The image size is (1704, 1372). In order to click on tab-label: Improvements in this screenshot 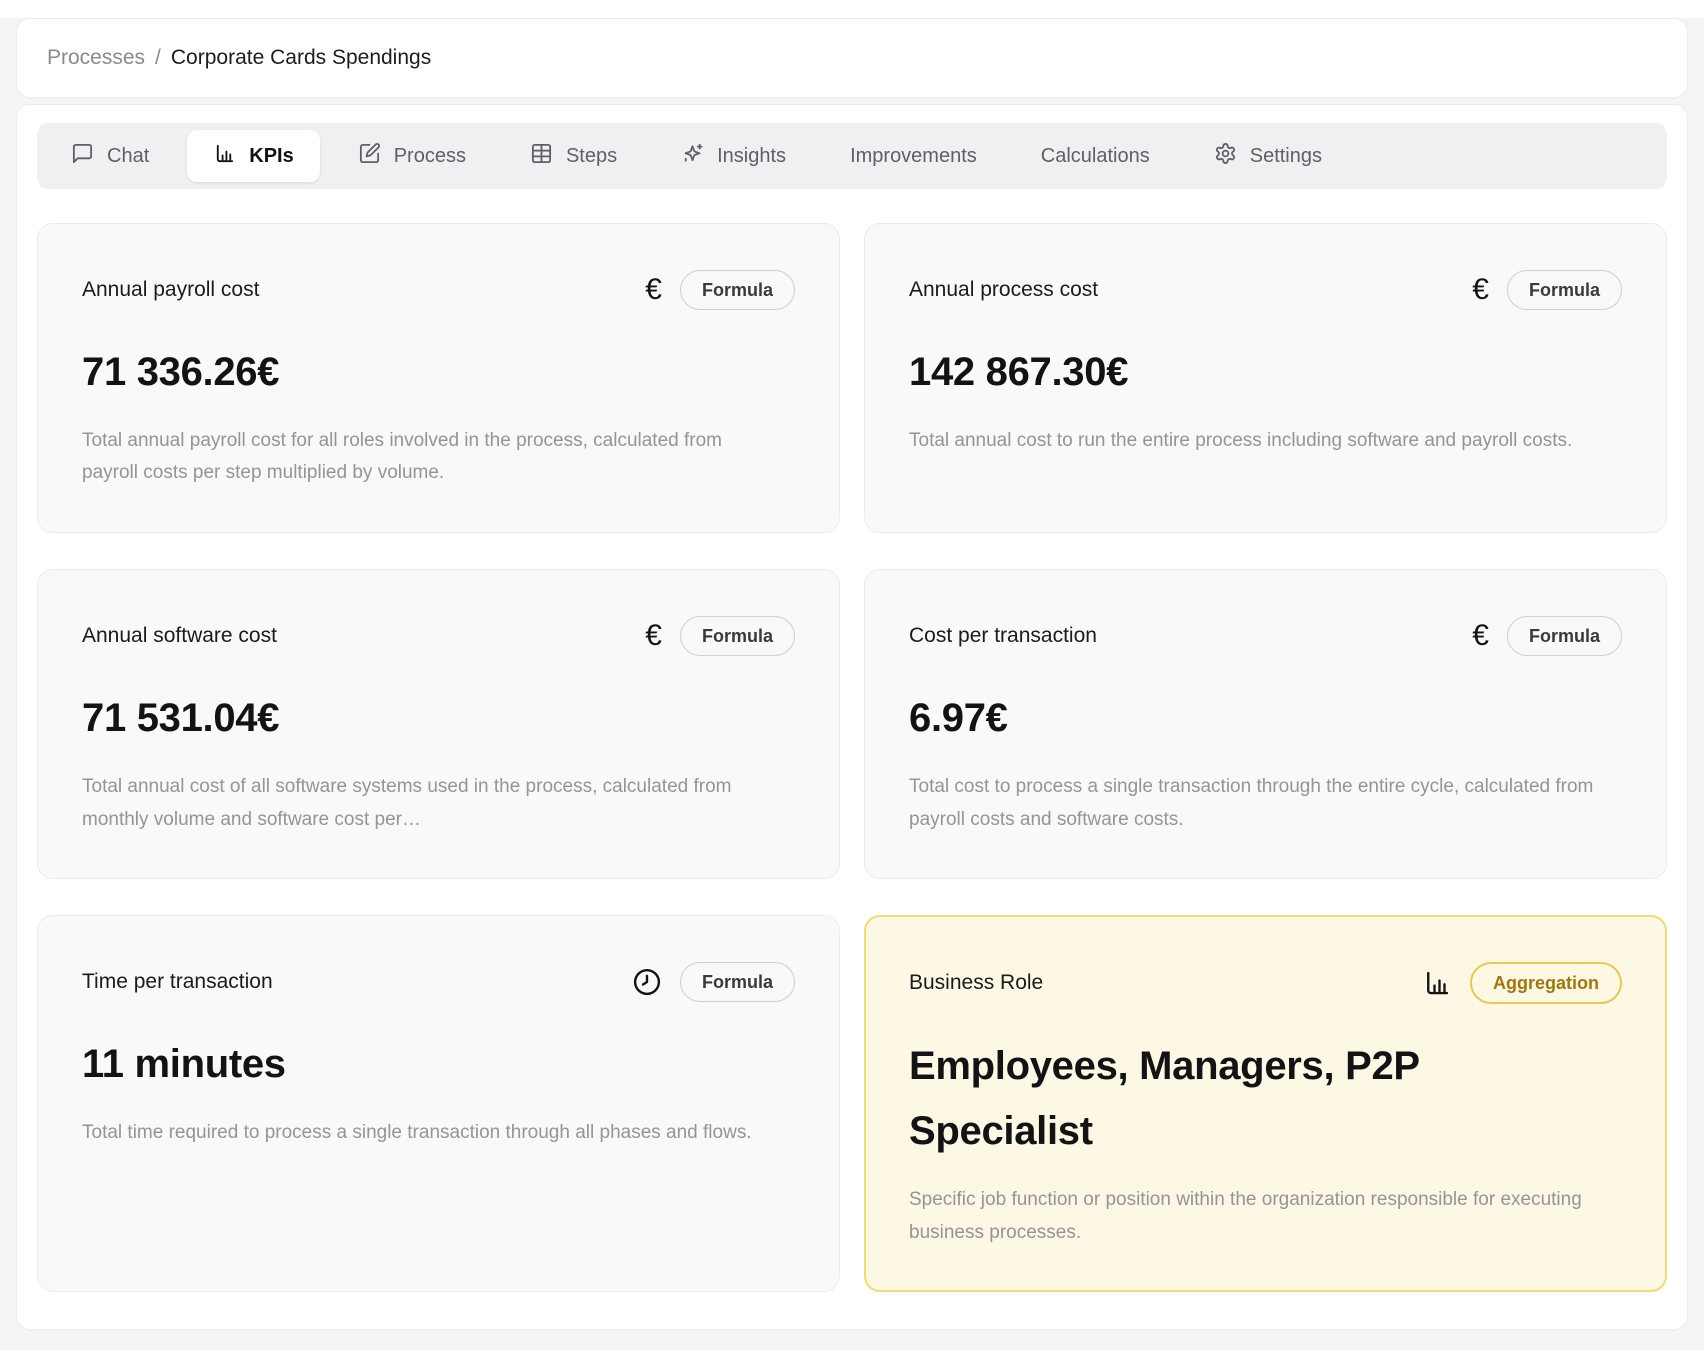, I will do `click(913, 155)`.